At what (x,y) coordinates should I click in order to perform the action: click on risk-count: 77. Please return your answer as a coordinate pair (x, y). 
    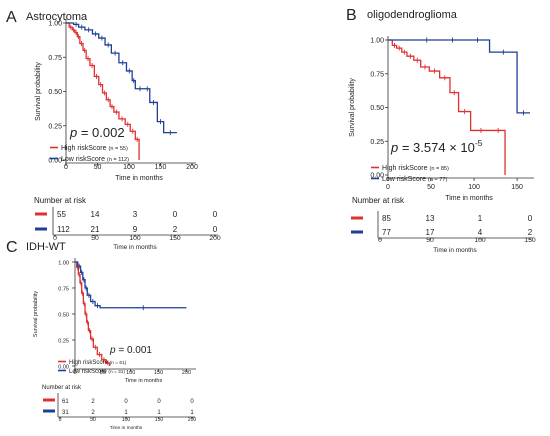
    Looking at the image, I should click on (386, 232).